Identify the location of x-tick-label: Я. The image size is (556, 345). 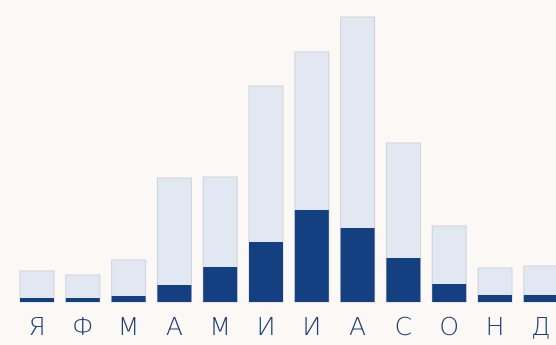
(36, 326).